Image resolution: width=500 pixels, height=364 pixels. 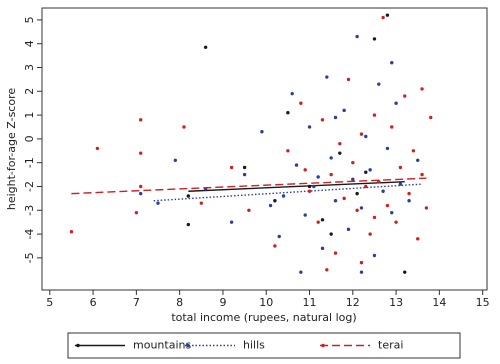 I want to click on x-tick-label: 10, so click(x=266, y=302).